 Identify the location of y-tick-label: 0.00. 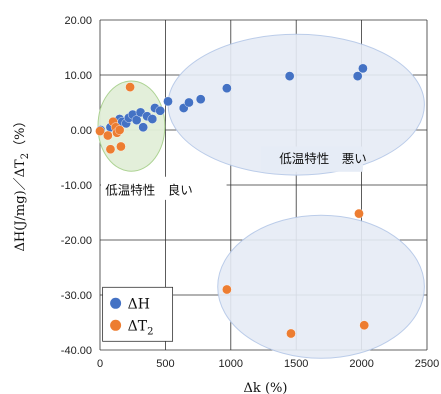
(81, 131).